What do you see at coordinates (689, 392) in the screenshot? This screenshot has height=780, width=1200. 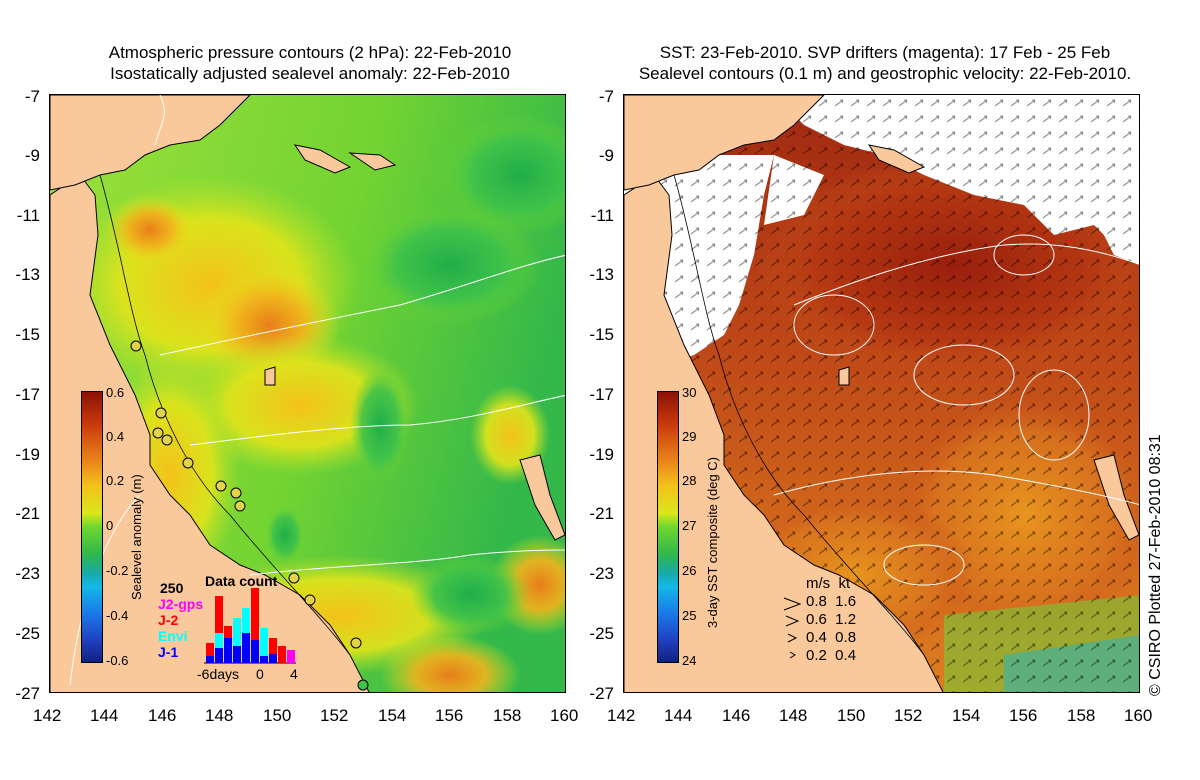 I see `sst-tick-0: 30` at bounding box center [689, 392].